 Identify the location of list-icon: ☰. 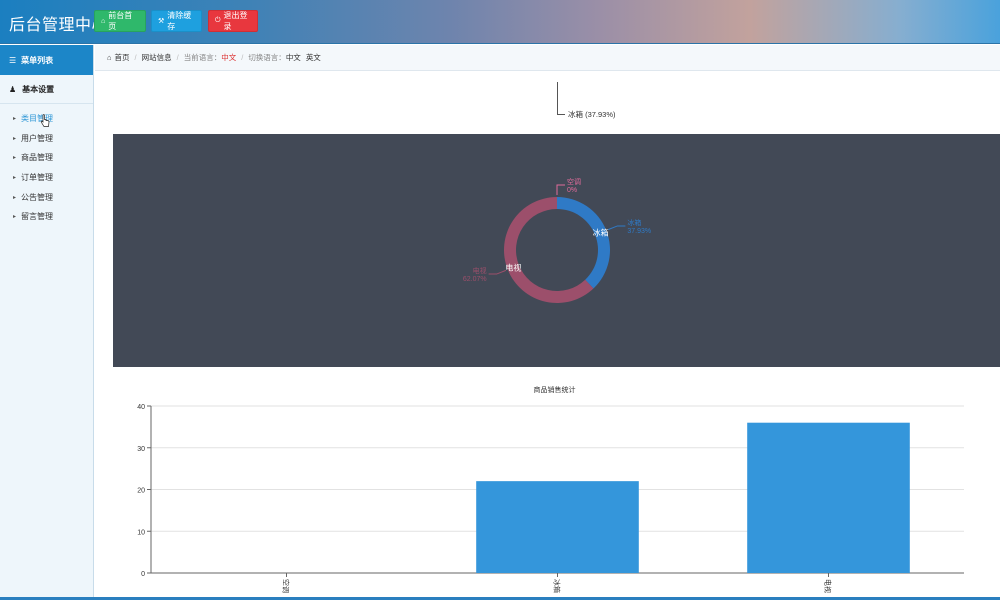
(13, 60).